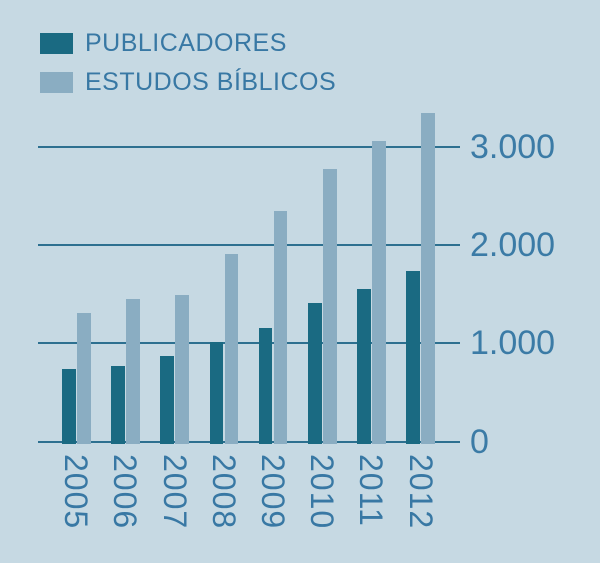 The image size is (600, 563). Describe the element at coordinates (249, 146) in the screenshot. I see `gridline-3.000` at that location.